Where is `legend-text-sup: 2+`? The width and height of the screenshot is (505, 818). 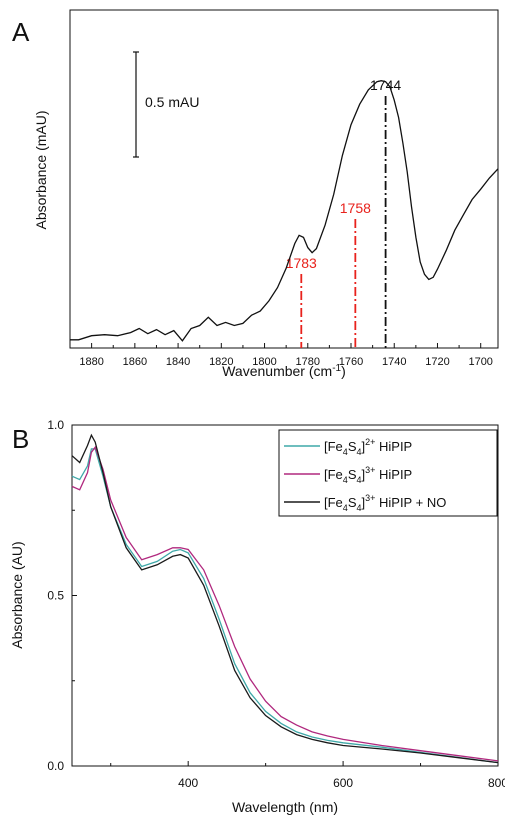
legend-text-sup: 2+ is located at coordinates (370, 442).